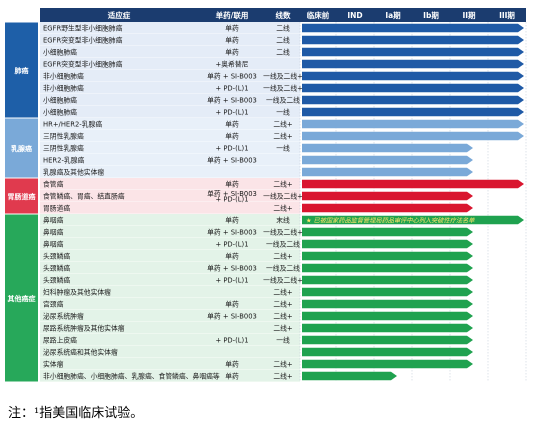  What do you see at coordinates (431, 15) in the screenshot?
I see `header-phase: Ib期` at bounding box center [431, 15].